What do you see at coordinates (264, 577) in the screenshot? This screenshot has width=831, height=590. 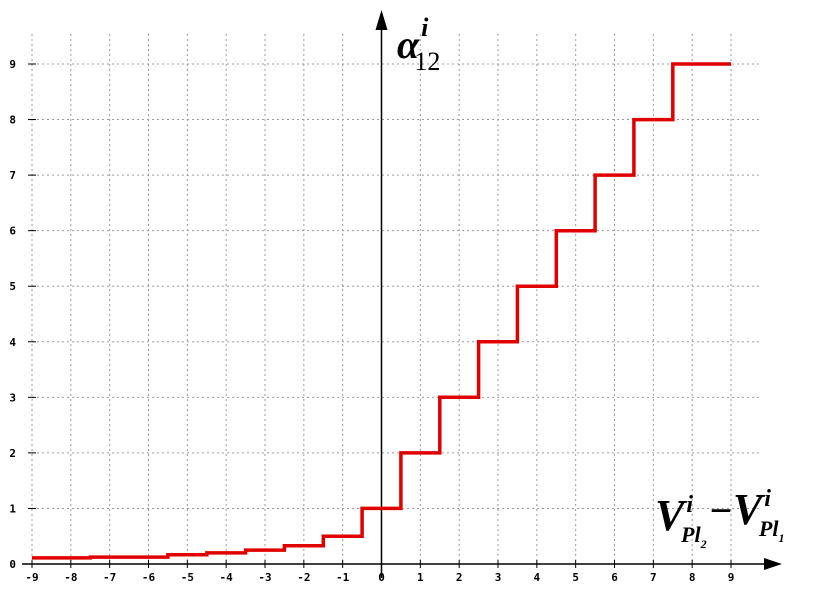 I see `x-tick-label: -3` at bounding box center [264, 577].